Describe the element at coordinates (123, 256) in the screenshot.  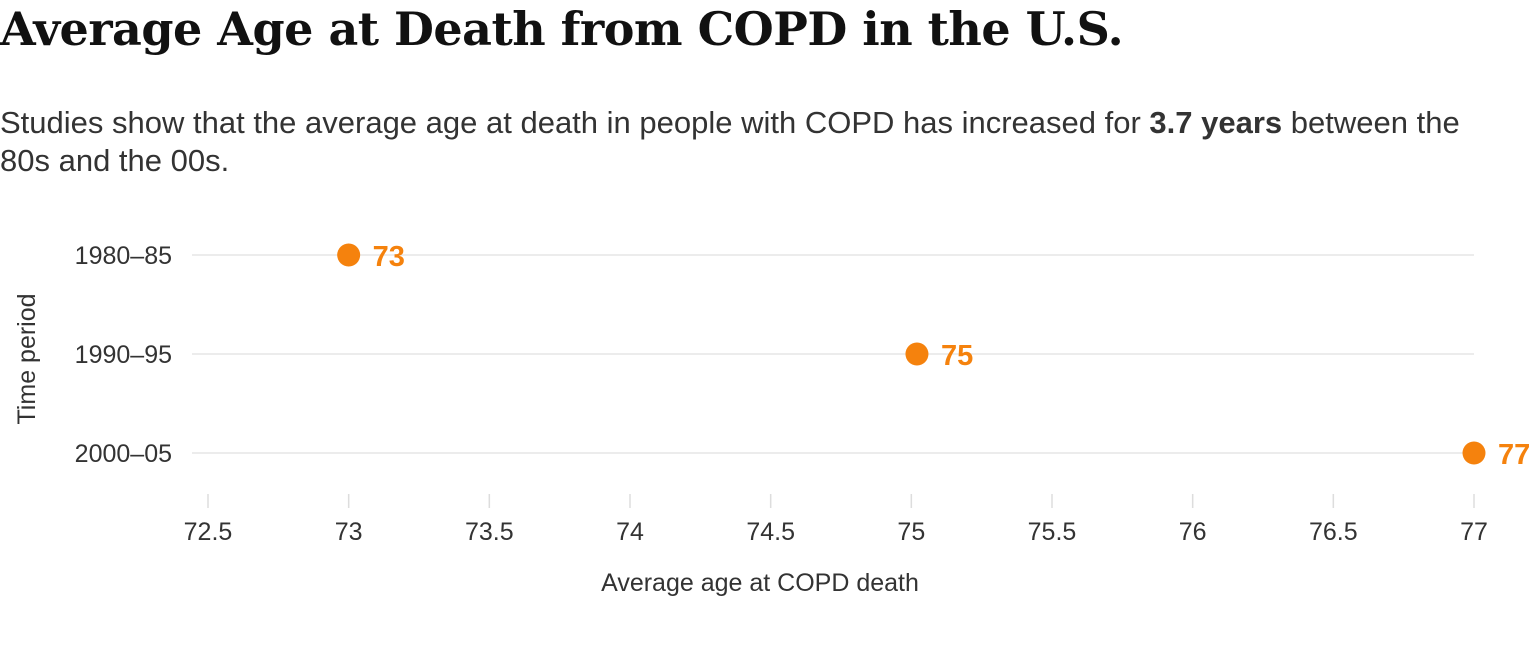
I see `y-tick-label: 1980–85` at that location.